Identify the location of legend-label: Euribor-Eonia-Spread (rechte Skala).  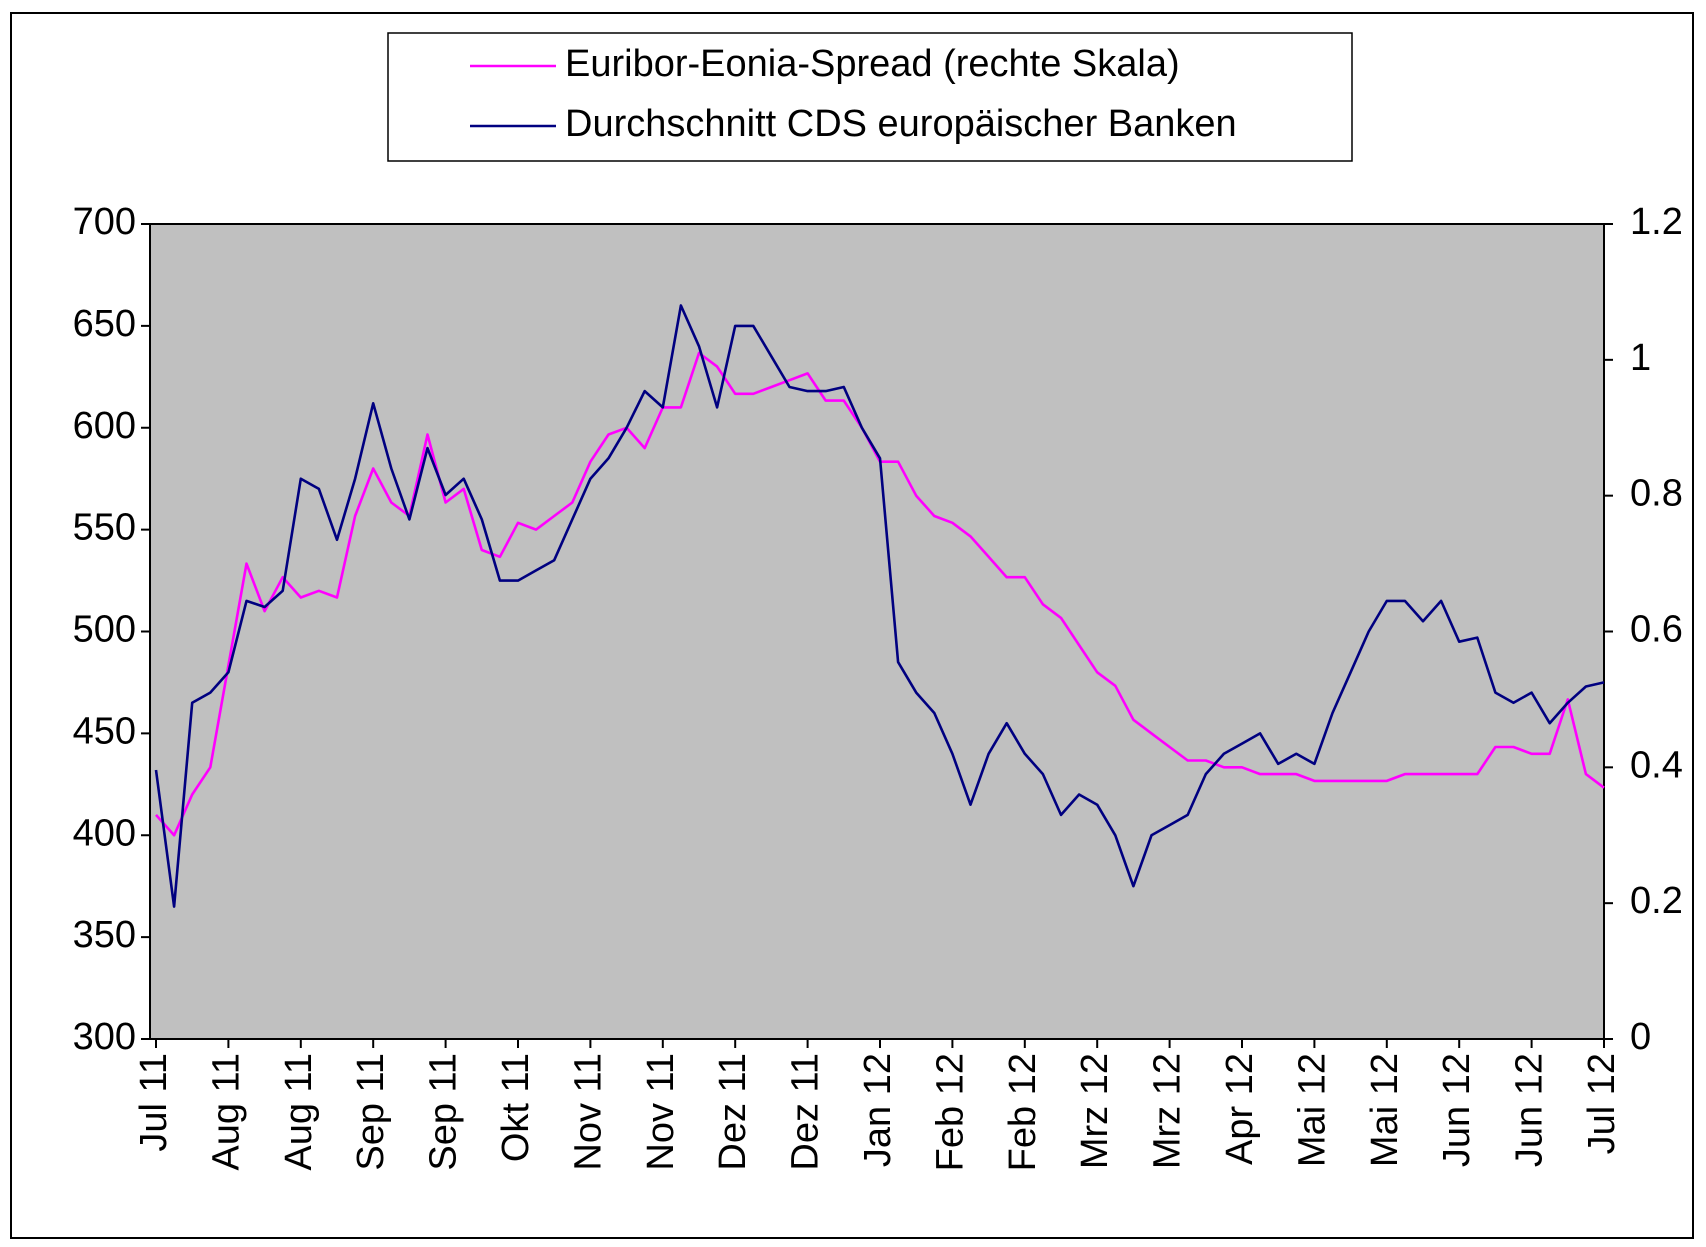
(872, 64).